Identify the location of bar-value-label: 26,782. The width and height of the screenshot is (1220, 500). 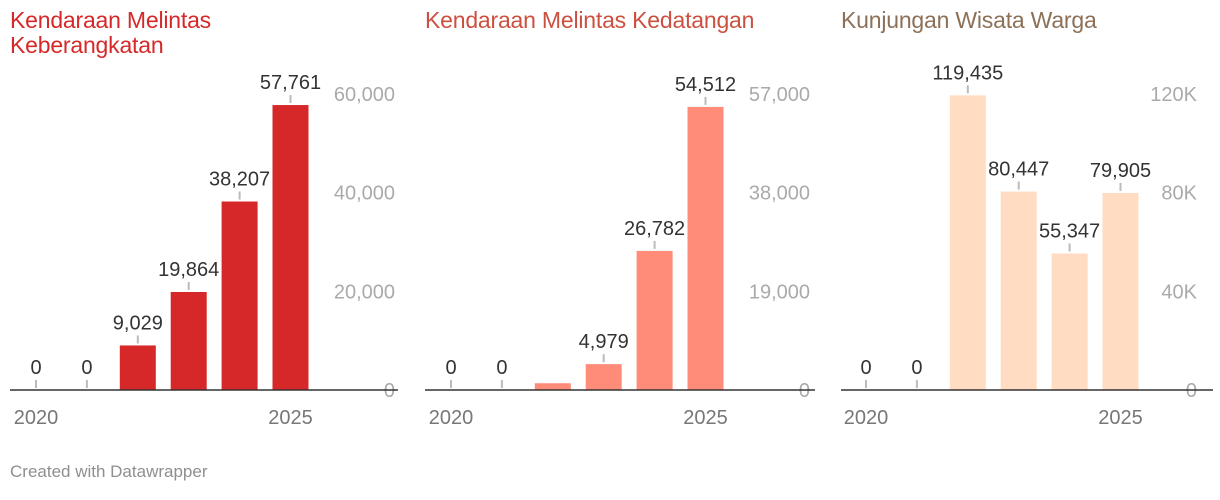
(654, 229).